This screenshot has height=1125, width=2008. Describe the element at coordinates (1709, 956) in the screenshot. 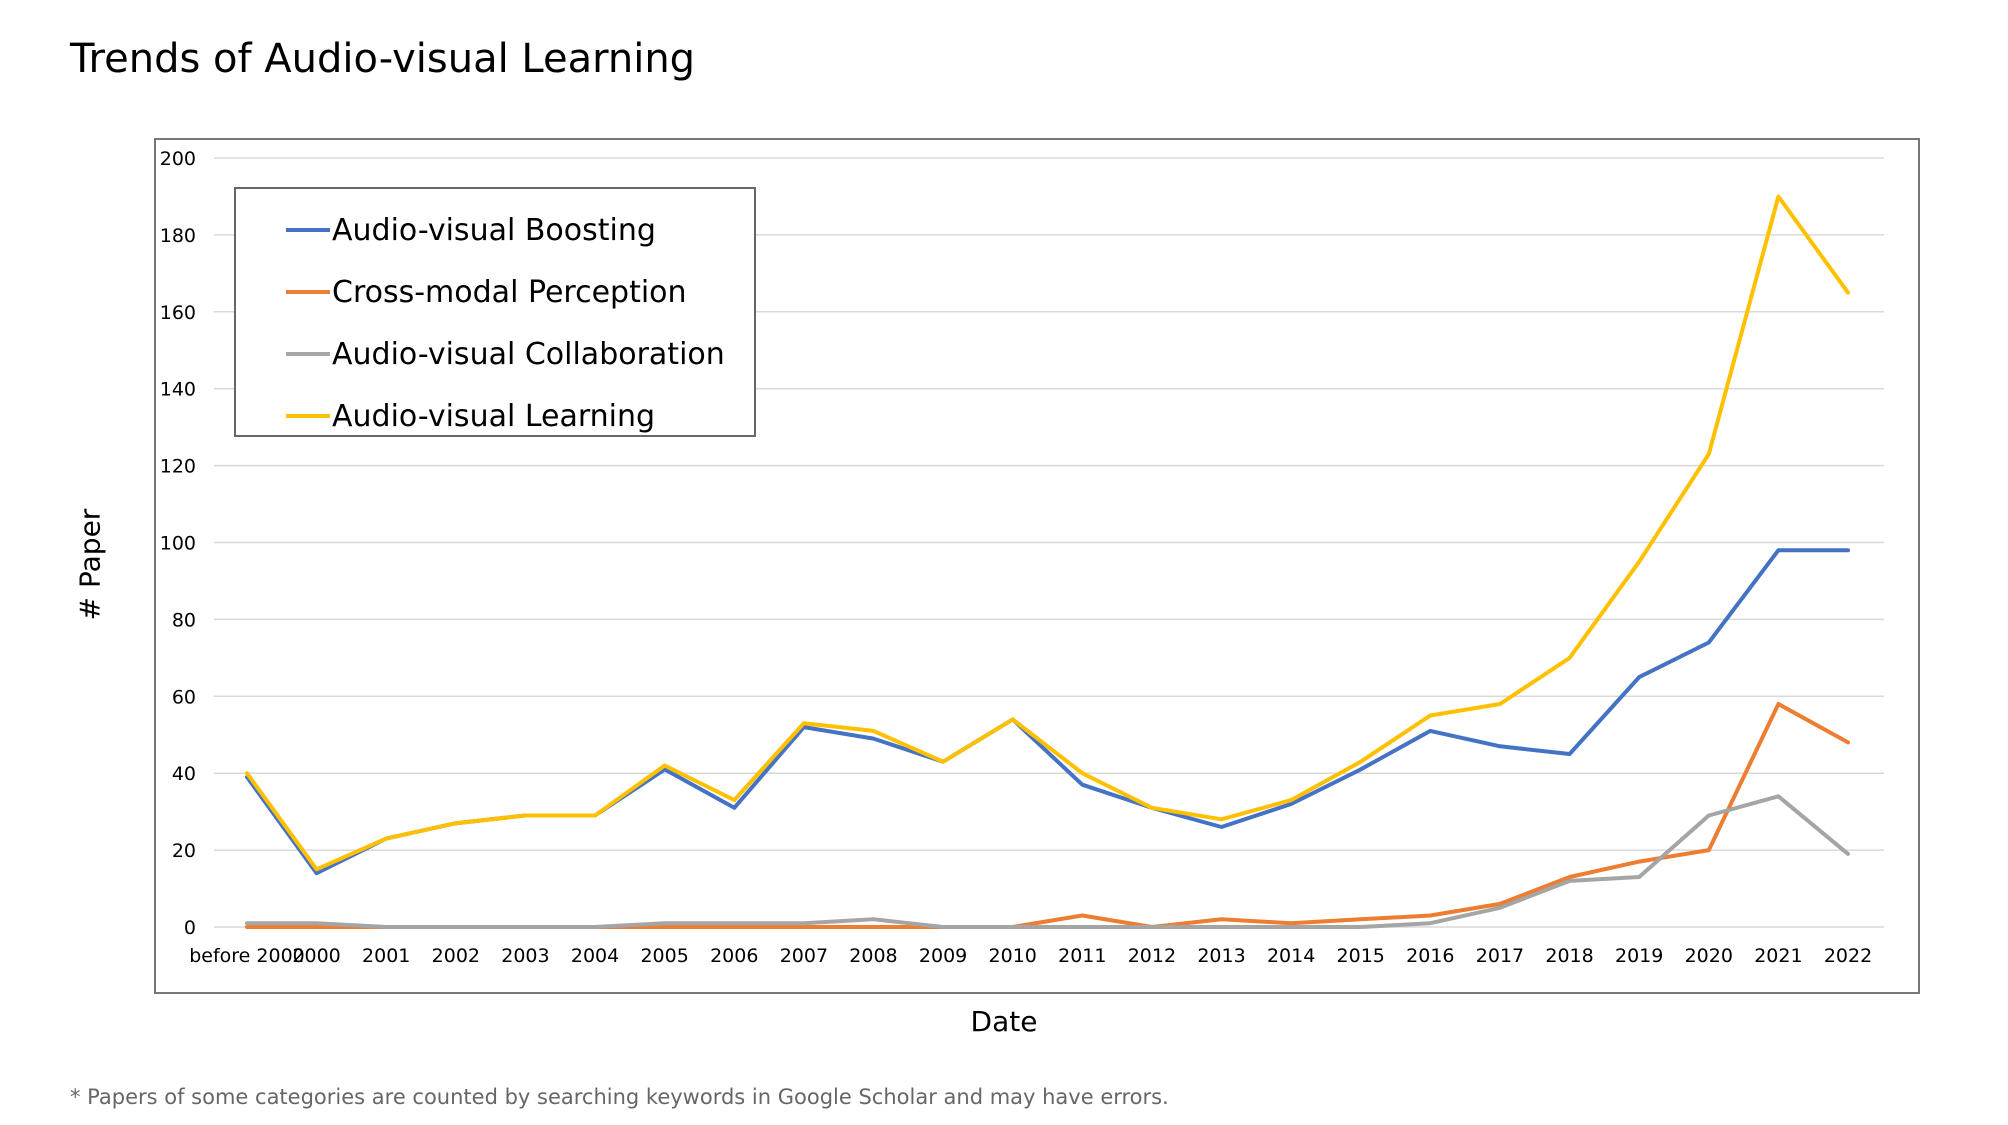

I see `x-tick-label: 2020` at that location.